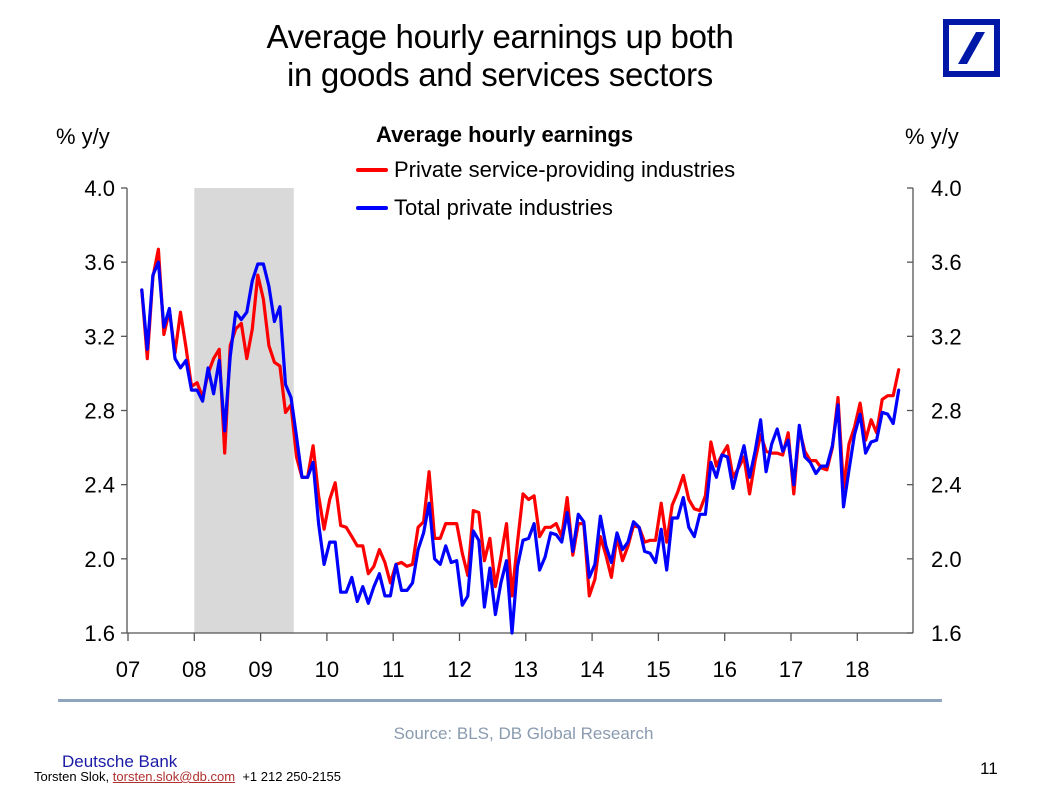 The height and width of the screenshot is (803, 1047). What do you see at coordinates (500, 36) in the screenshot?
I see `slide-title-line-1: Average hourly earnings up both` at bounding box center [500, 36].